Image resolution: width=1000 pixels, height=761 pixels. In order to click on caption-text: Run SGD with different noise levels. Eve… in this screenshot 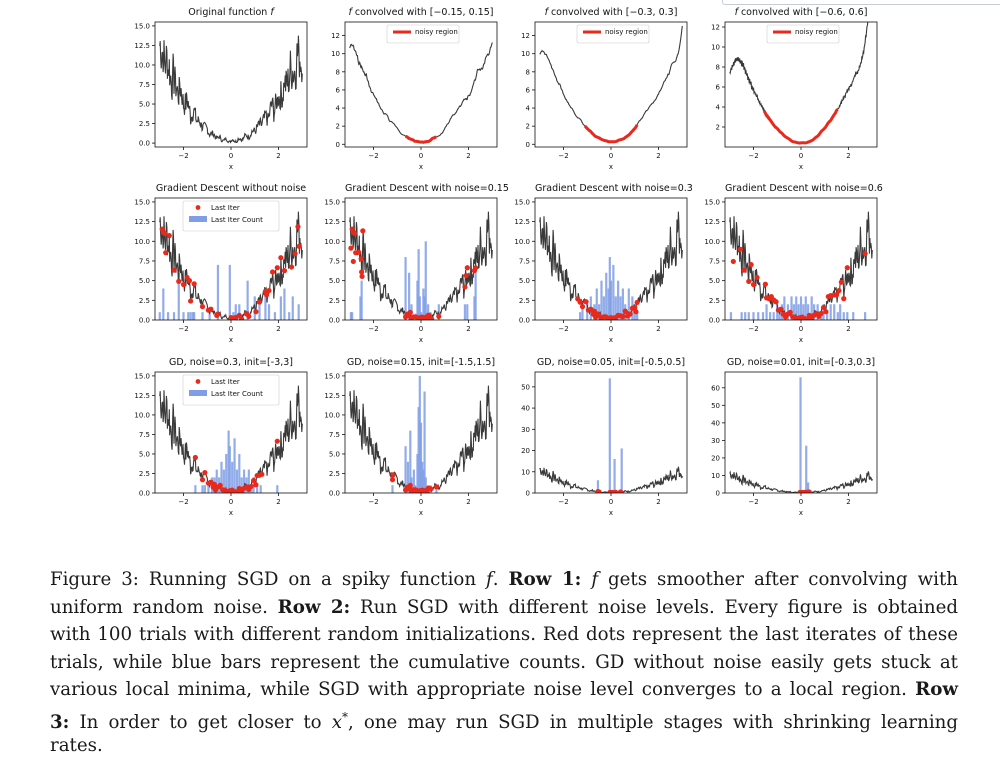, I will do `click(654, 607)`.